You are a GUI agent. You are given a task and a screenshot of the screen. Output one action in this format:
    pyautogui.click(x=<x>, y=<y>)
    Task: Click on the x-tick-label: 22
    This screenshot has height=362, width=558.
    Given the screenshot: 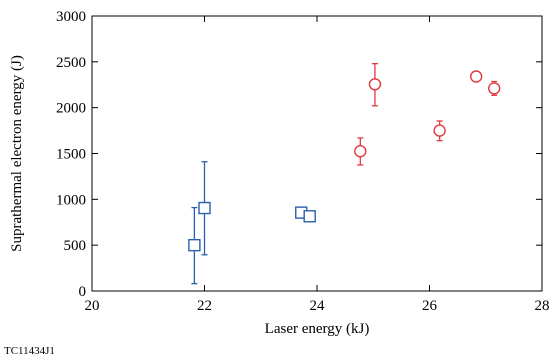 What is the action you would take?
    pyautogui.click(x=204, y=306)
    